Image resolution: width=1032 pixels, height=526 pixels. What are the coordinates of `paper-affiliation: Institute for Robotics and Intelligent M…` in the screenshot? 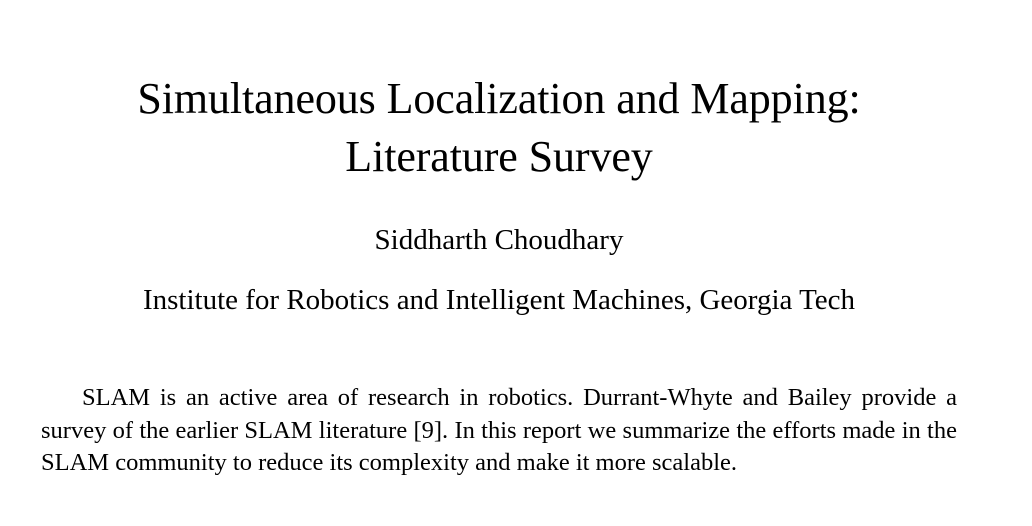 It's located at (499, 300).